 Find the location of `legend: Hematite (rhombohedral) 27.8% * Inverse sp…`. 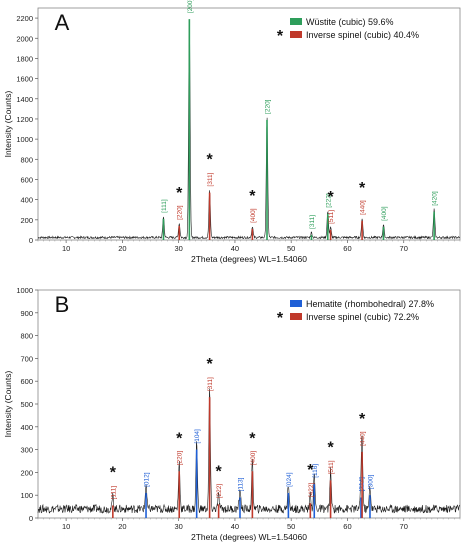

legend: Hematite (rhombohedral) 27.8% * Inverse sp… is located at coordinates (355, 313).